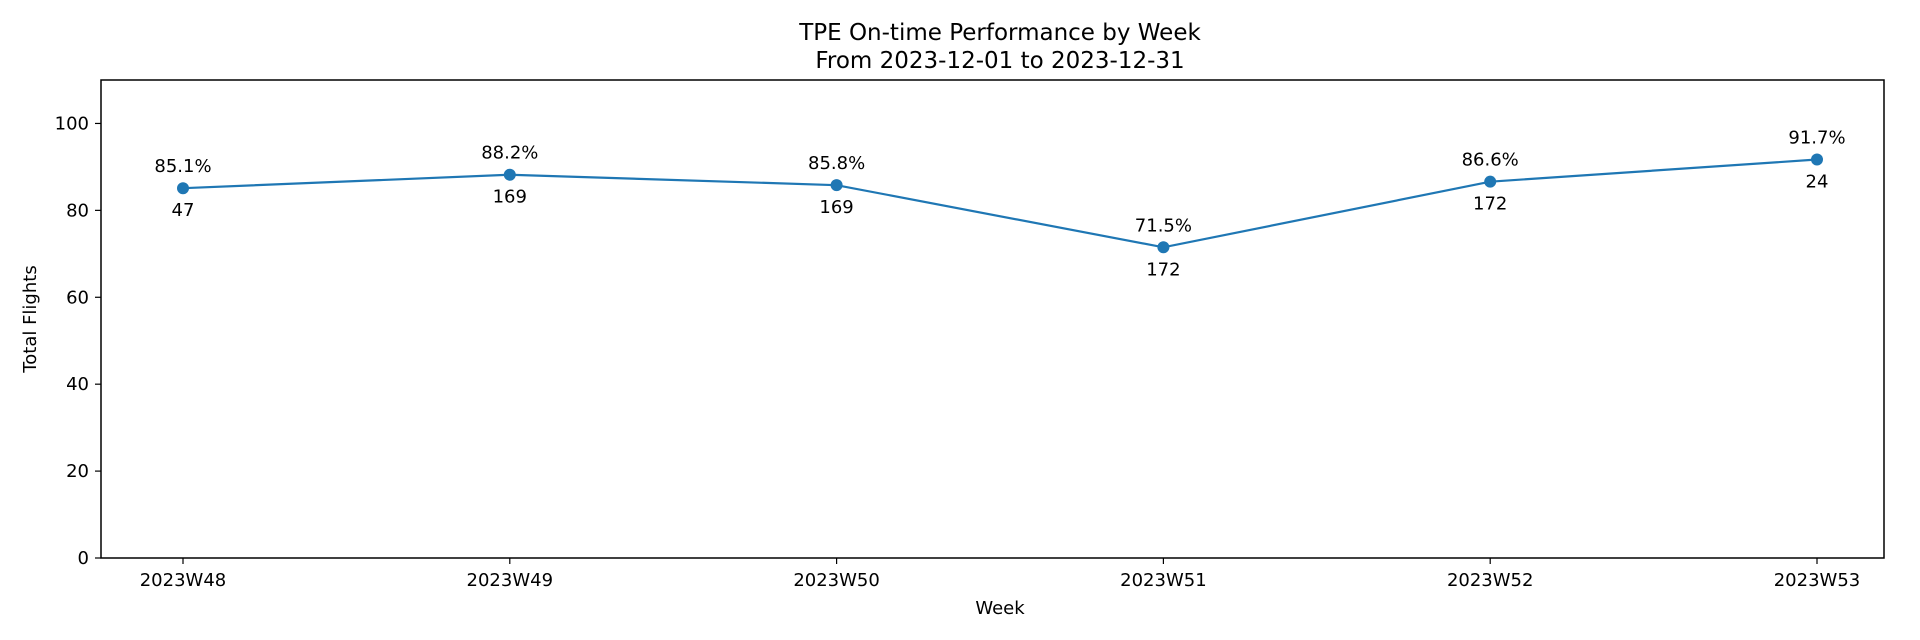 The width and height of the screenshot is (1920, 640). What do you see at coordinates (1163, 225) in the screenshot?
I see `point-label-percent: 71.5%` at bounding box center [1163, 225].